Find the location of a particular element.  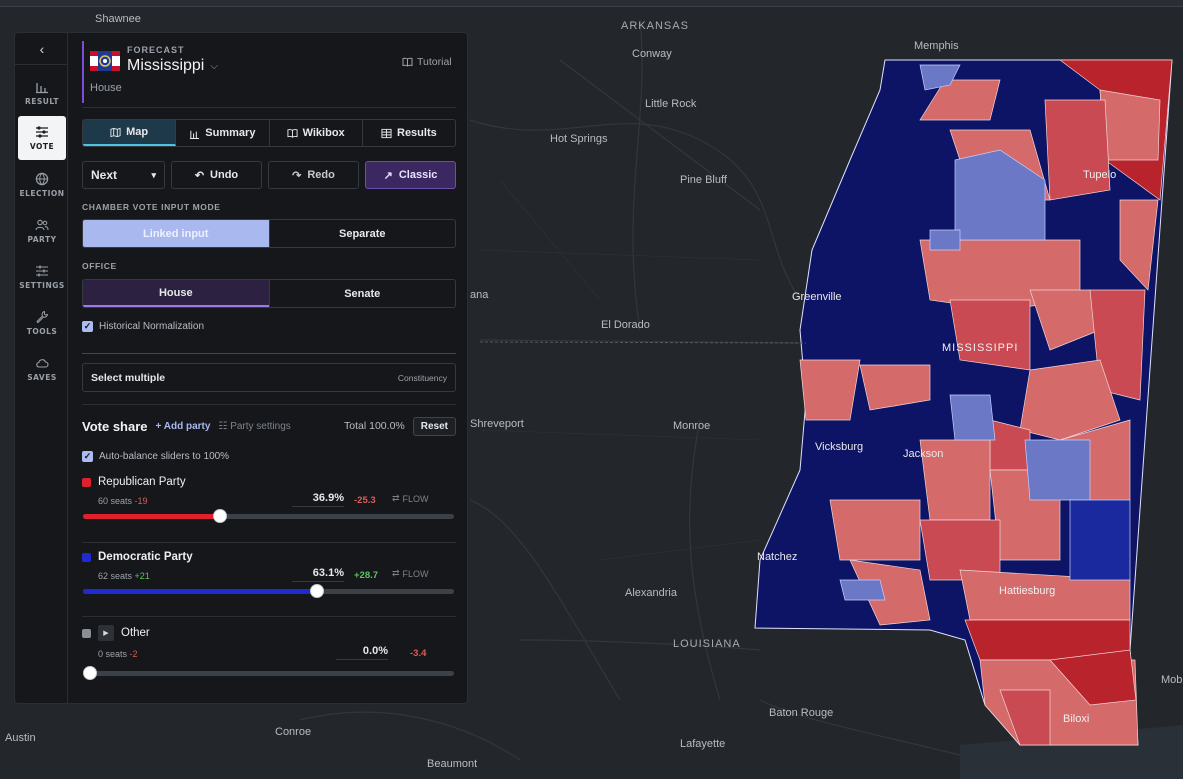

classic-label: Classic is located at coordinates (418, 175).